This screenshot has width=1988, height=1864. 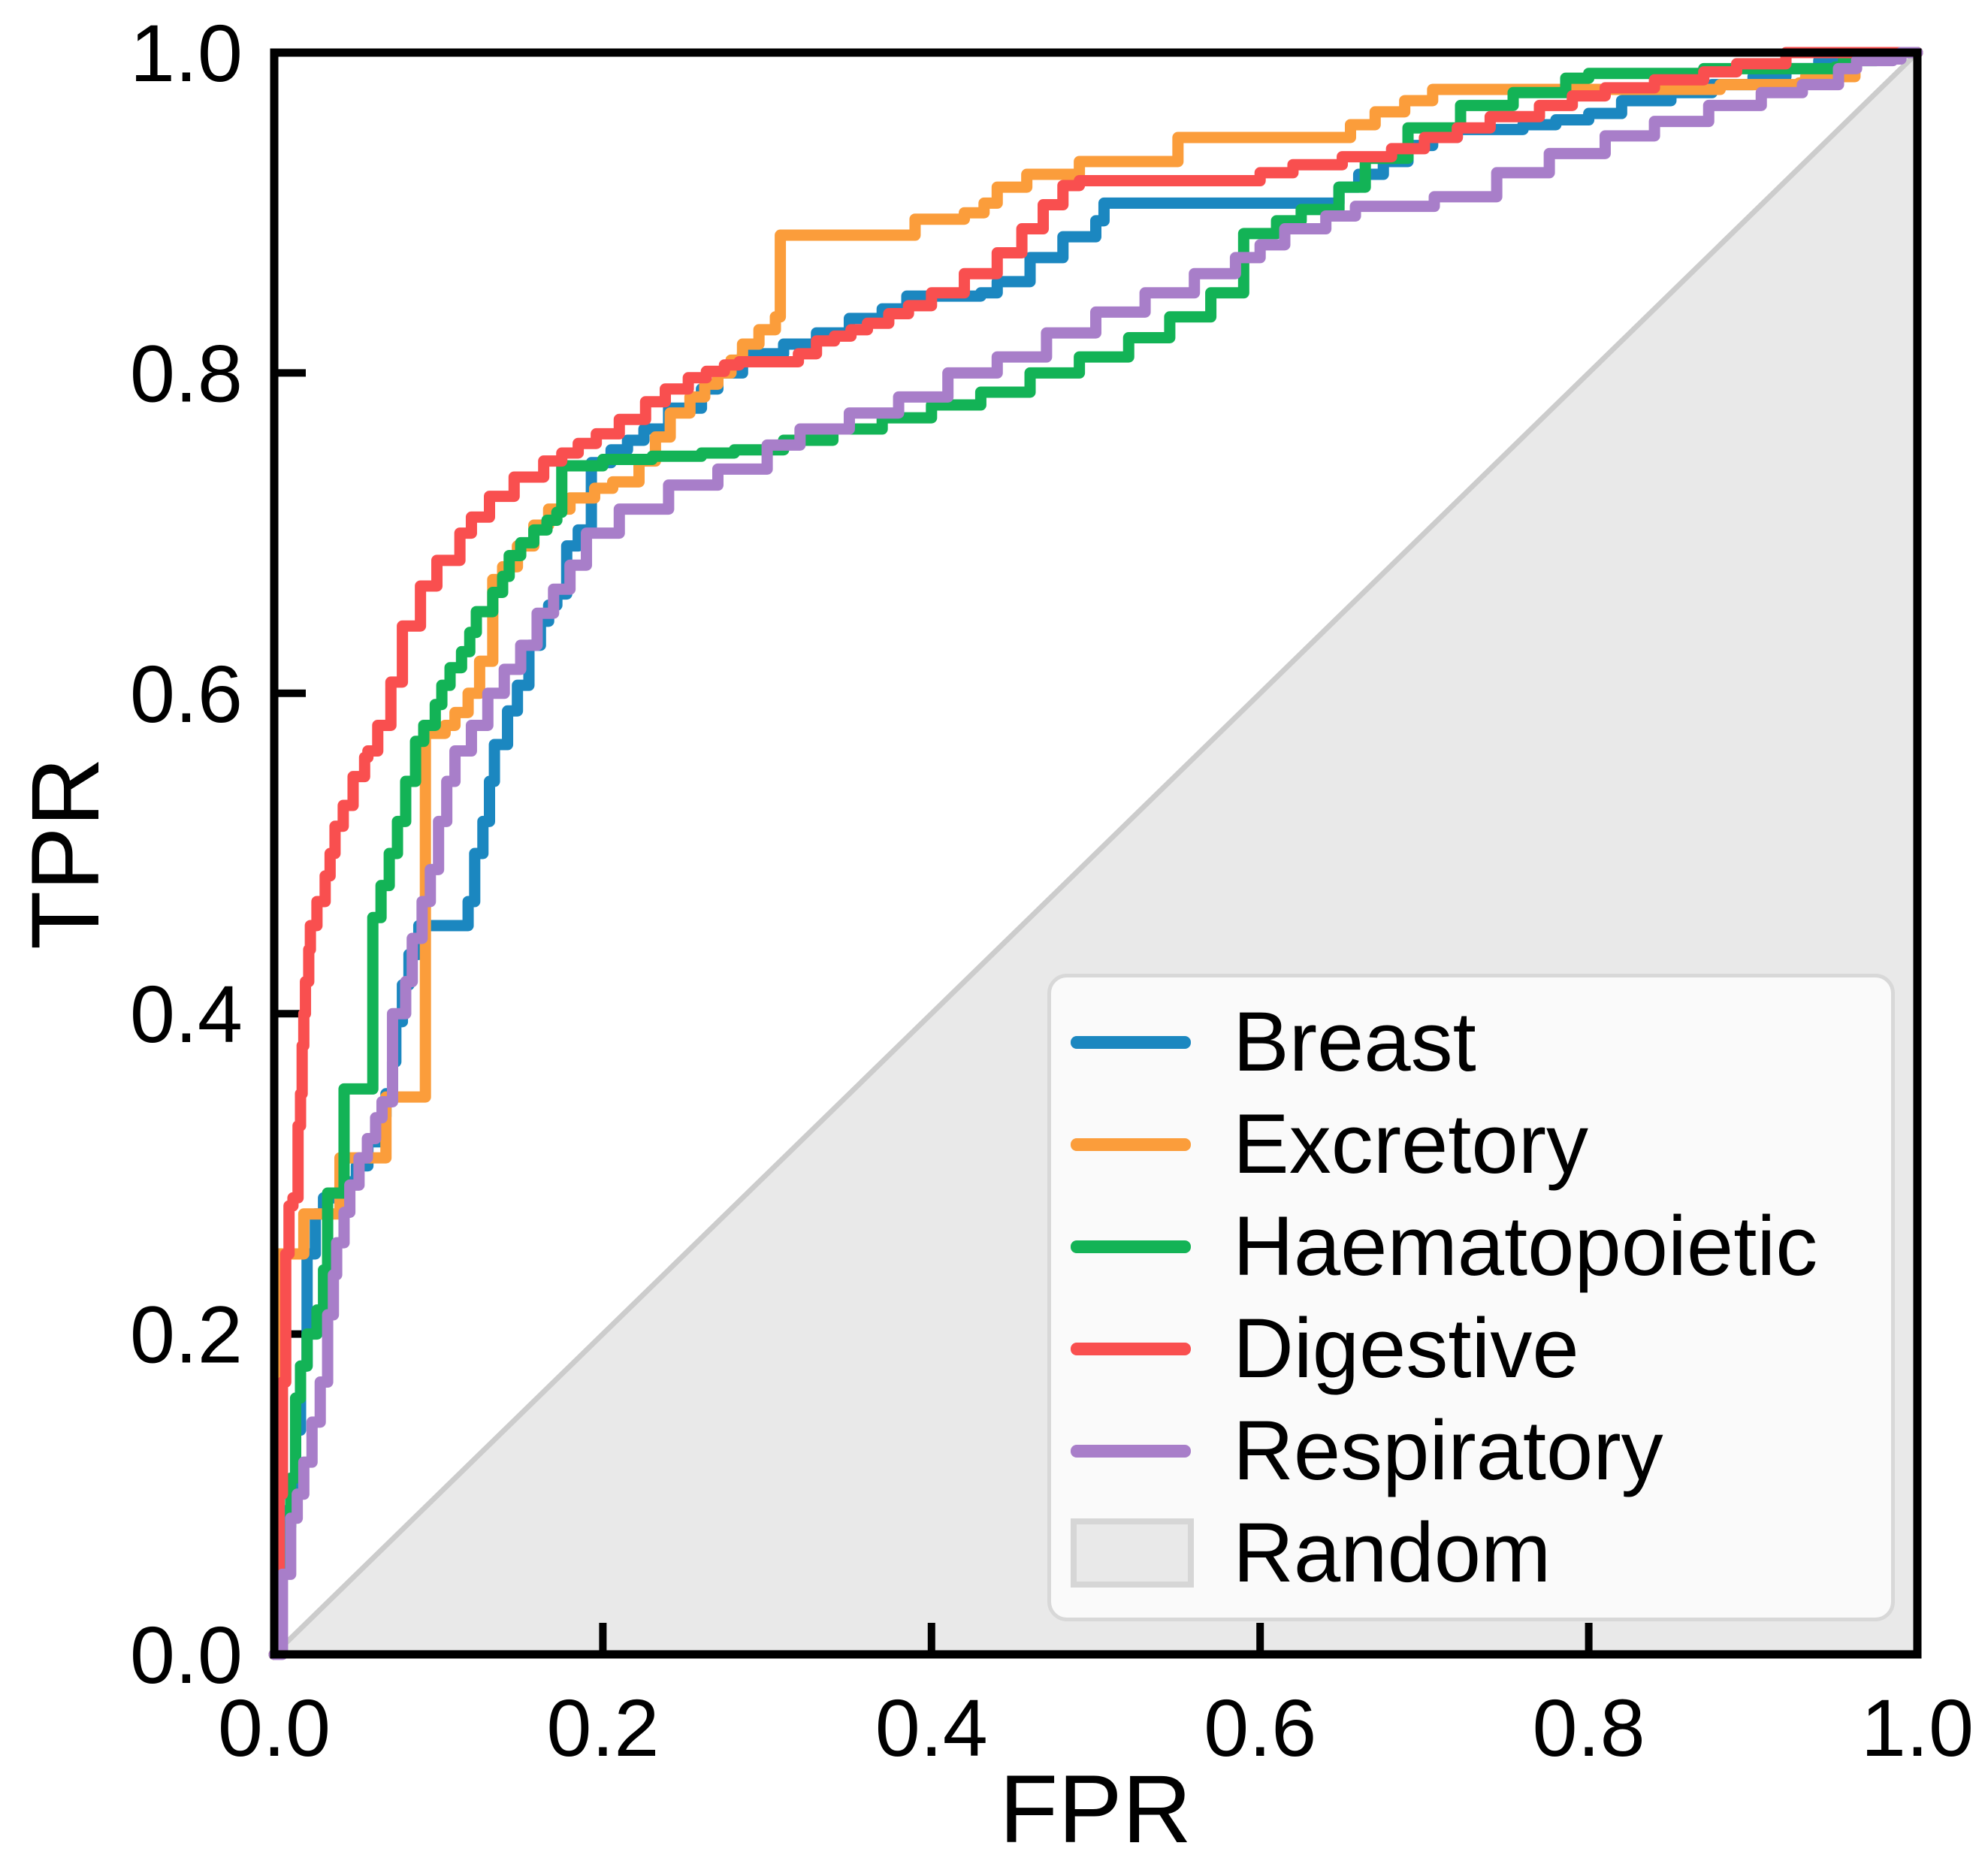 What do you see at coordinates (1481, 1042) in the screenshot?
I see `legend-item-breast: Breast` at bounding box center [1481, 1042].